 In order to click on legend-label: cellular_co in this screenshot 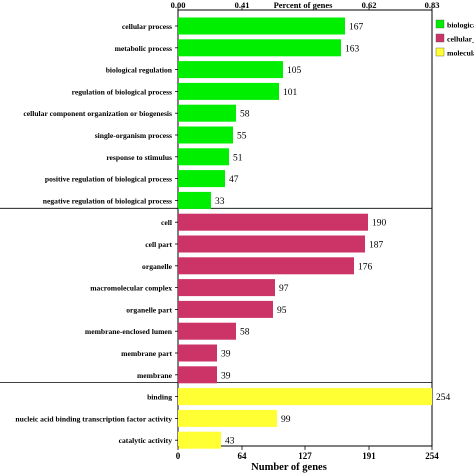, I will do `click(460, 39)`.